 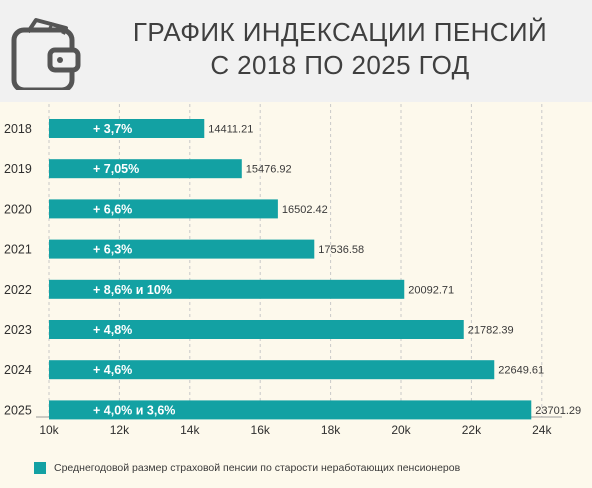 What do you see at coordinates (305, 210) in the screenshot?
I see `value-label: 16502.42` at bounding box center [305, 210].